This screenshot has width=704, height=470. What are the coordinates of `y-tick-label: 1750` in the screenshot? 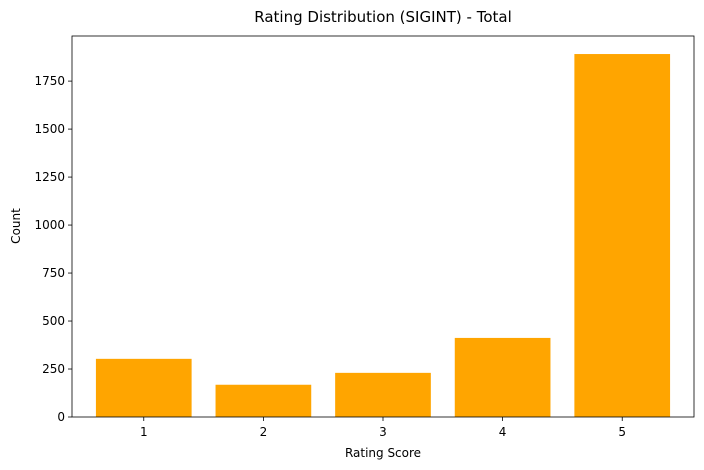 It's located at (49, 81).